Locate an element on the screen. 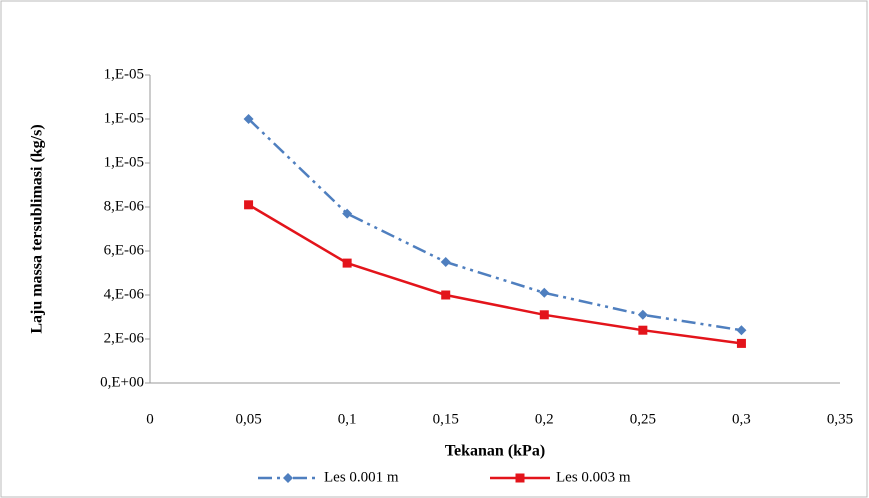 The height and width of the screenshot is (498, 869). x-tick-label: 0 is located at coordinates (150, 419).